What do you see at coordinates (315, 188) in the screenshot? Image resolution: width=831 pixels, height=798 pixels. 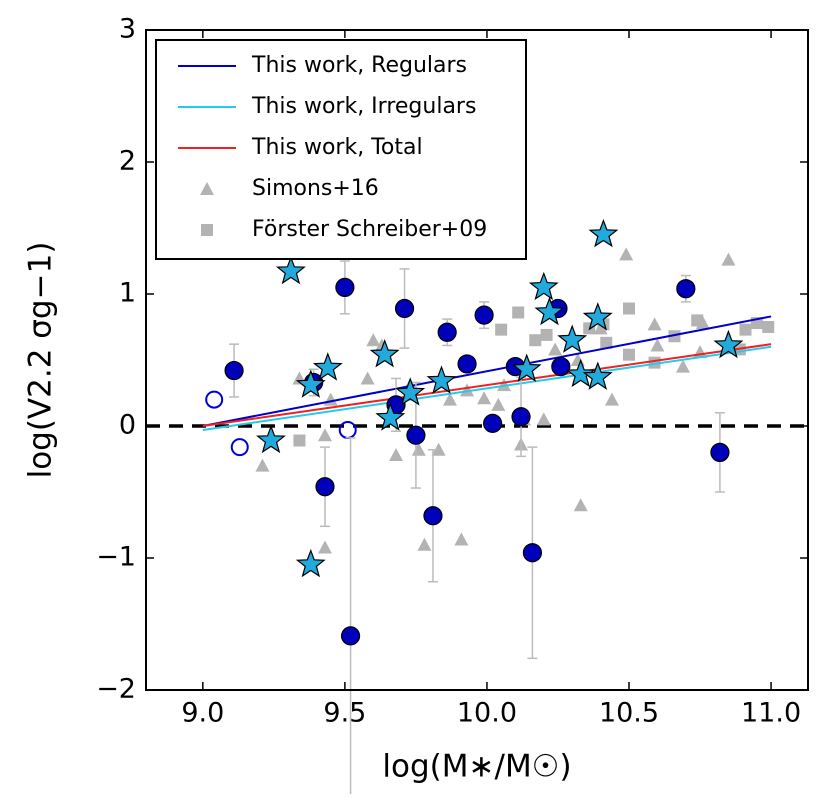 I see `legend-label: Simons+16` at bounding box center [315, 188].